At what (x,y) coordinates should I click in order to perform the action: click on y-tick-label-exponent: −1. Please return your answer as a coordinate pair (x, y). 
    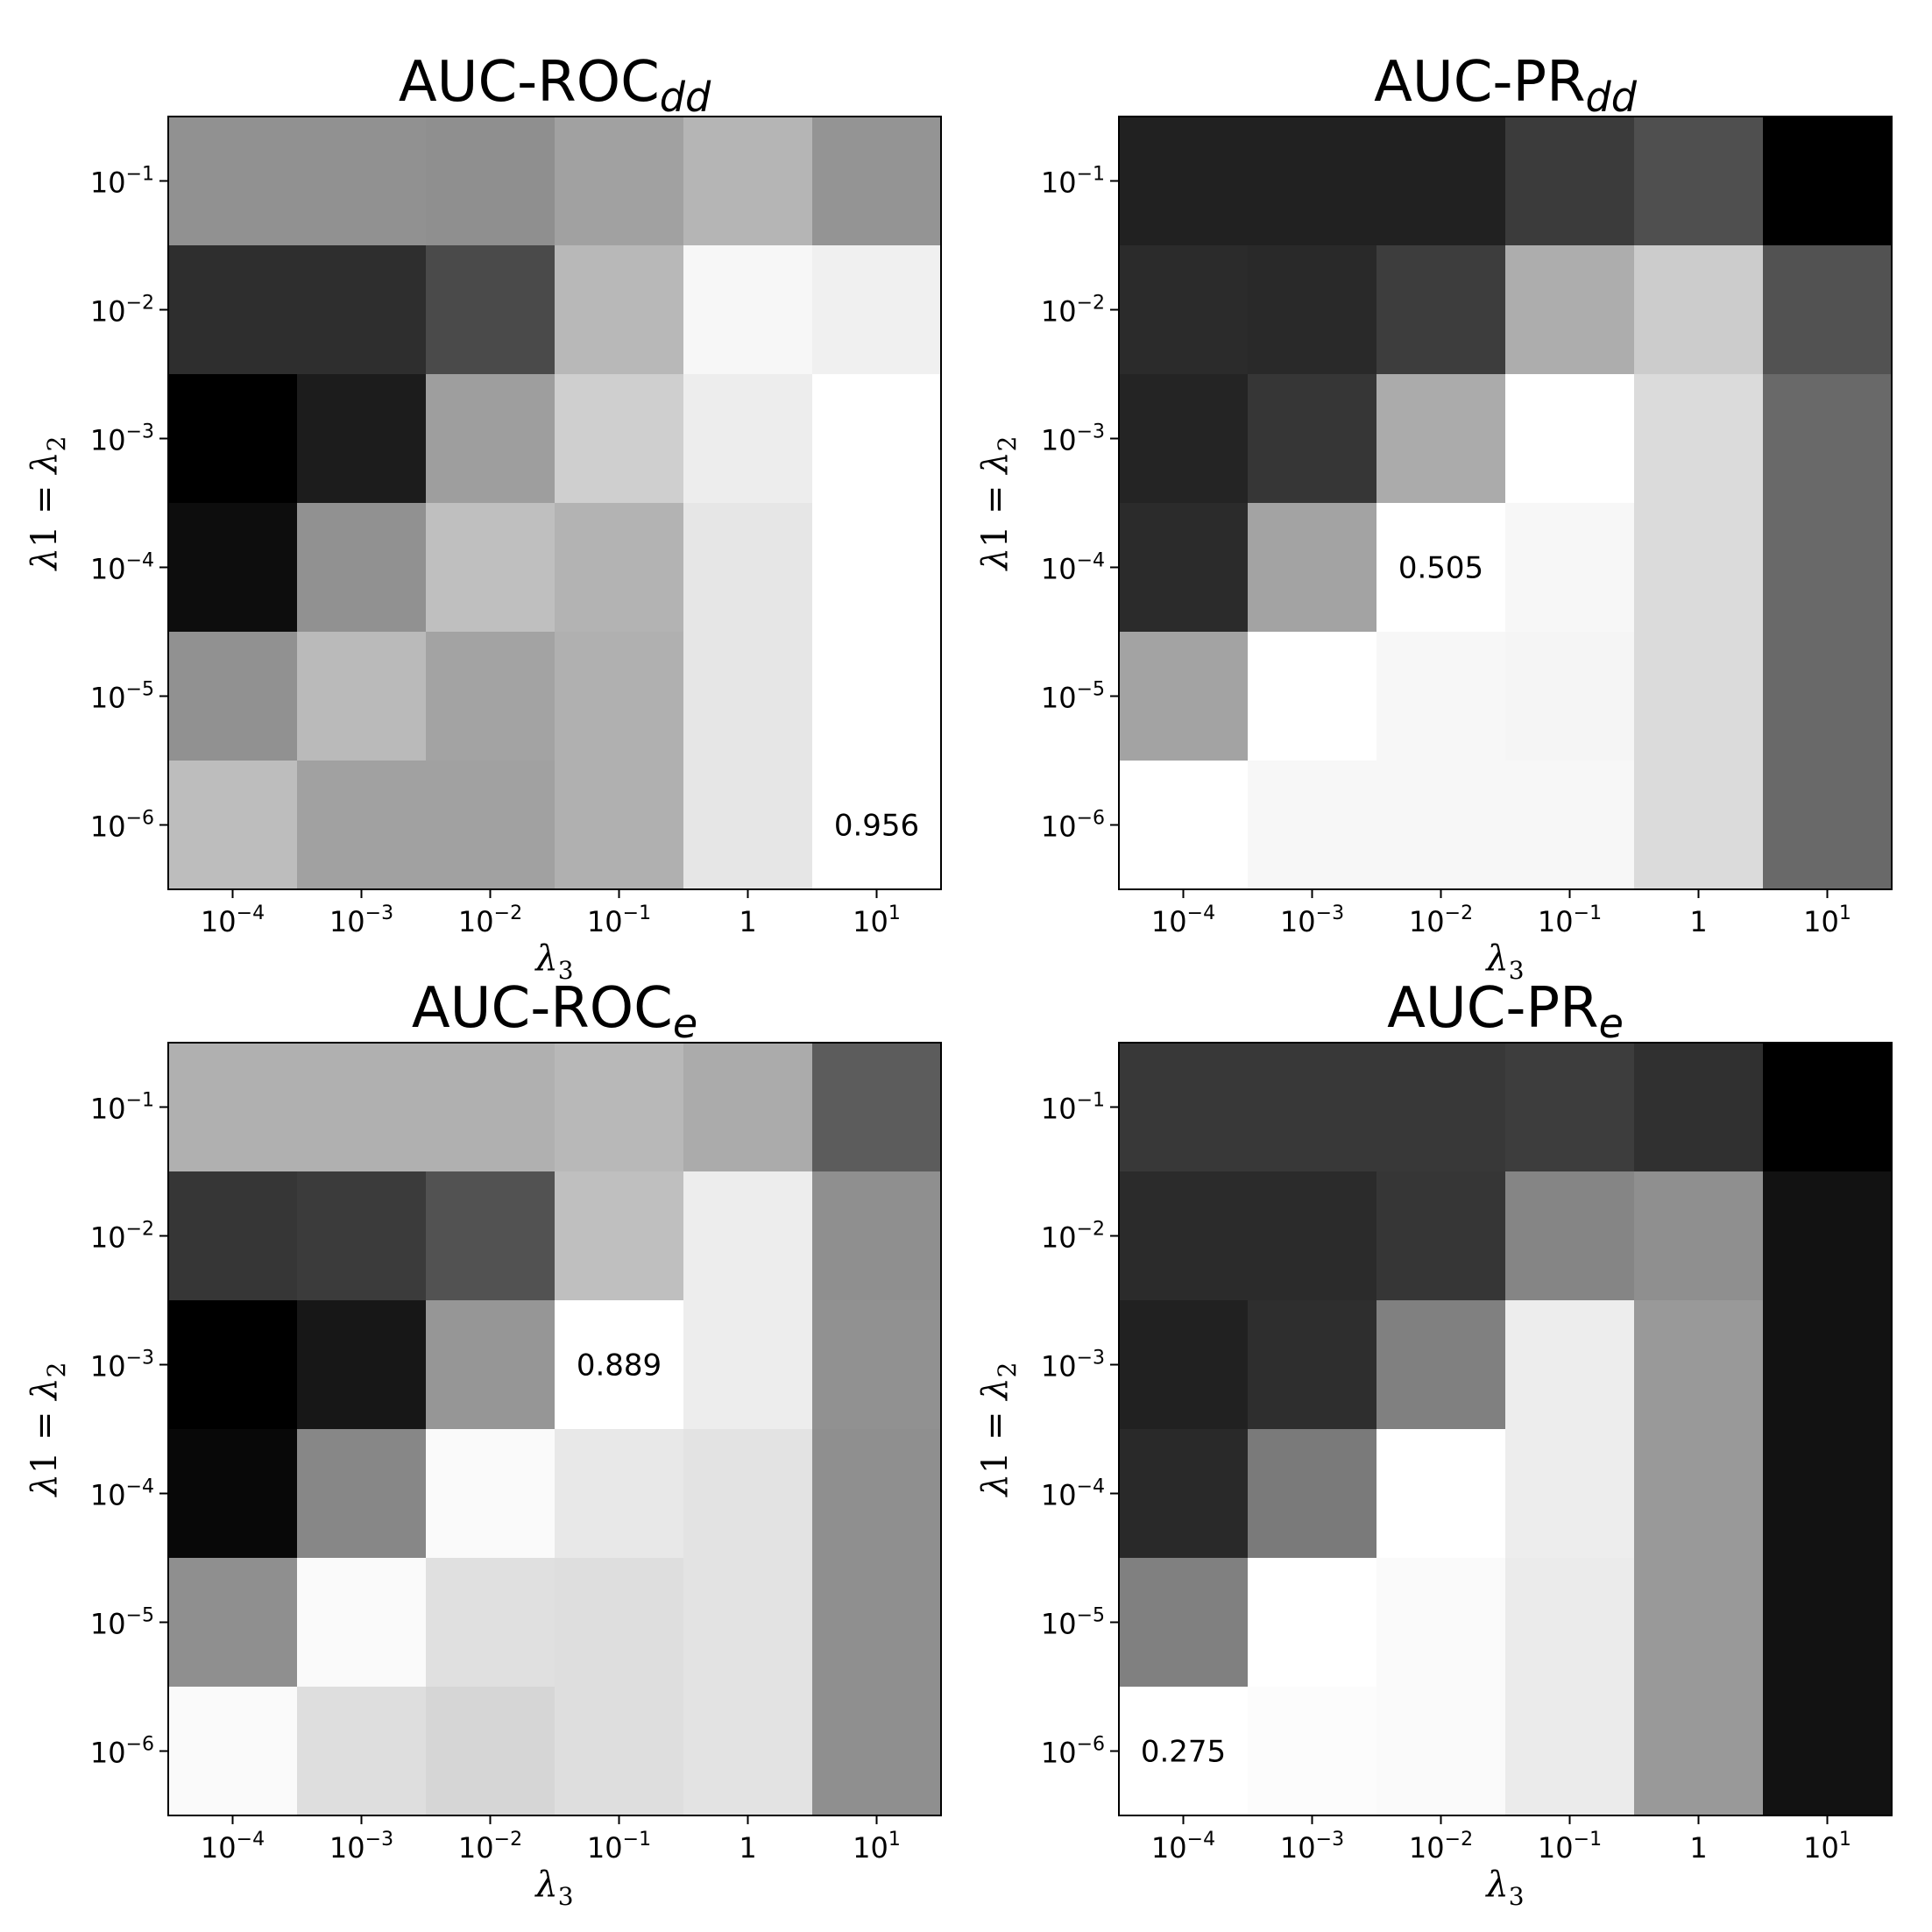
    Looking at the image, I should click on (140, 1101).